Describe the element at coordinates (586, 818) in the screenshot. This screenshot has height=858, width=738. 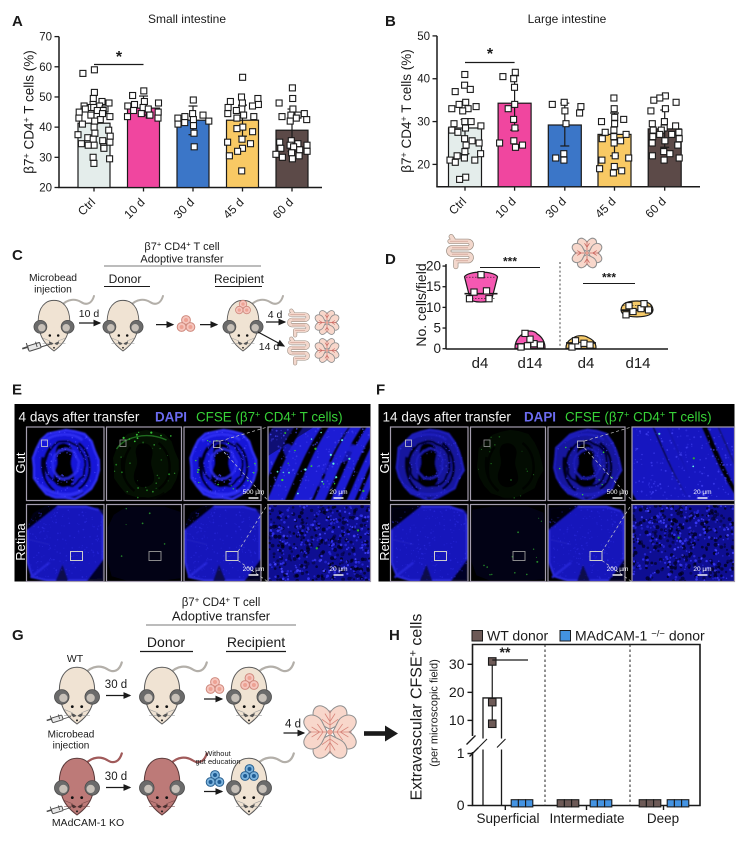
I see `svg-text: Intermediate` at that location.